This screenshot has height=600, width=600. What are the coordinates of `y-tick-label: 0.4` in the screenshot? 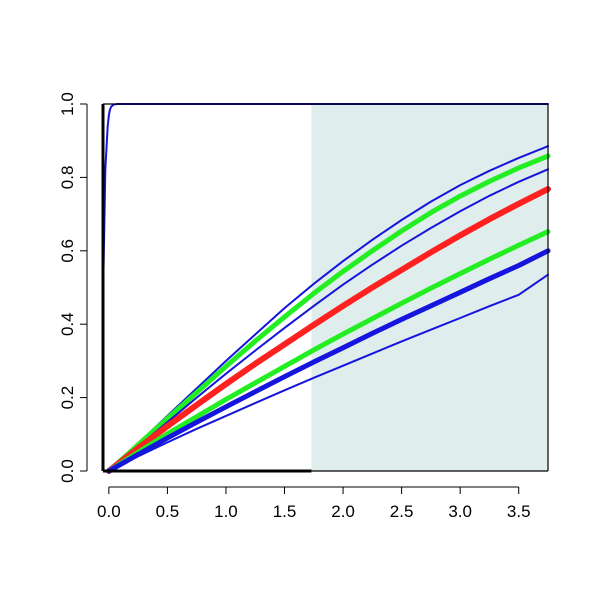 It's located at (67, 324).